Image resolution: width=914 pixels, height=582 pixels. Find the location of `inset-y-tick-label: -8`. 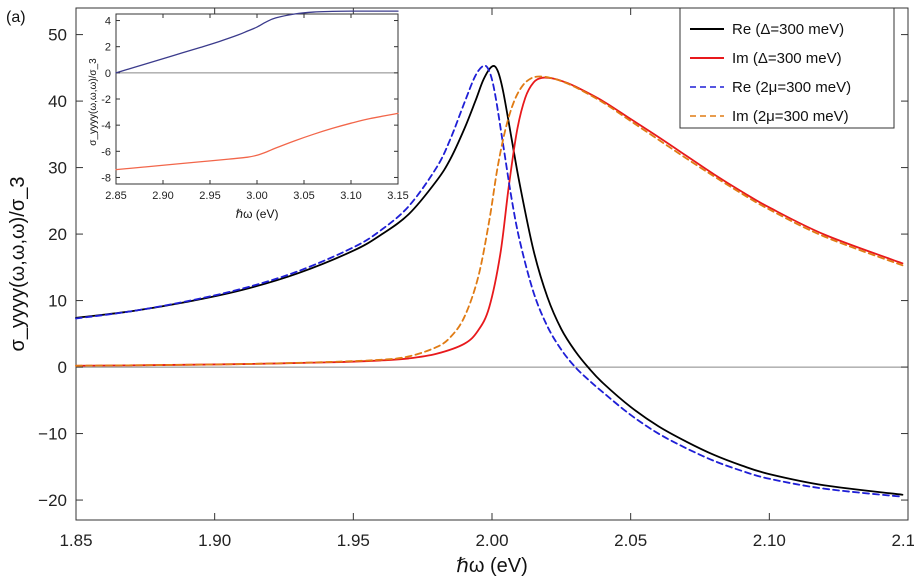

inset-y-tick-label: -8 is located at coordinates (106, 178).